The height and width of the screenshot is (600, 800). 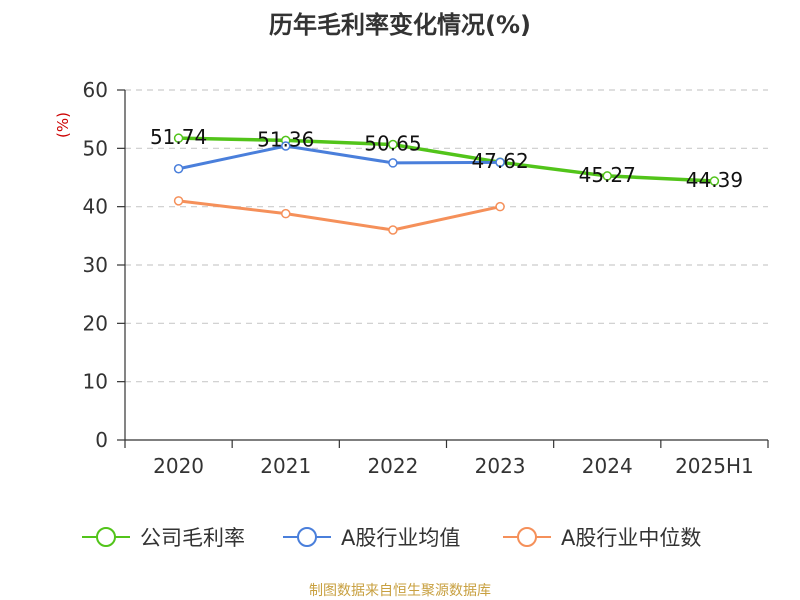 I want to click on legend: 公司毛利率 A股行业均值 A股行业中位数, so click(x=391, y=538).